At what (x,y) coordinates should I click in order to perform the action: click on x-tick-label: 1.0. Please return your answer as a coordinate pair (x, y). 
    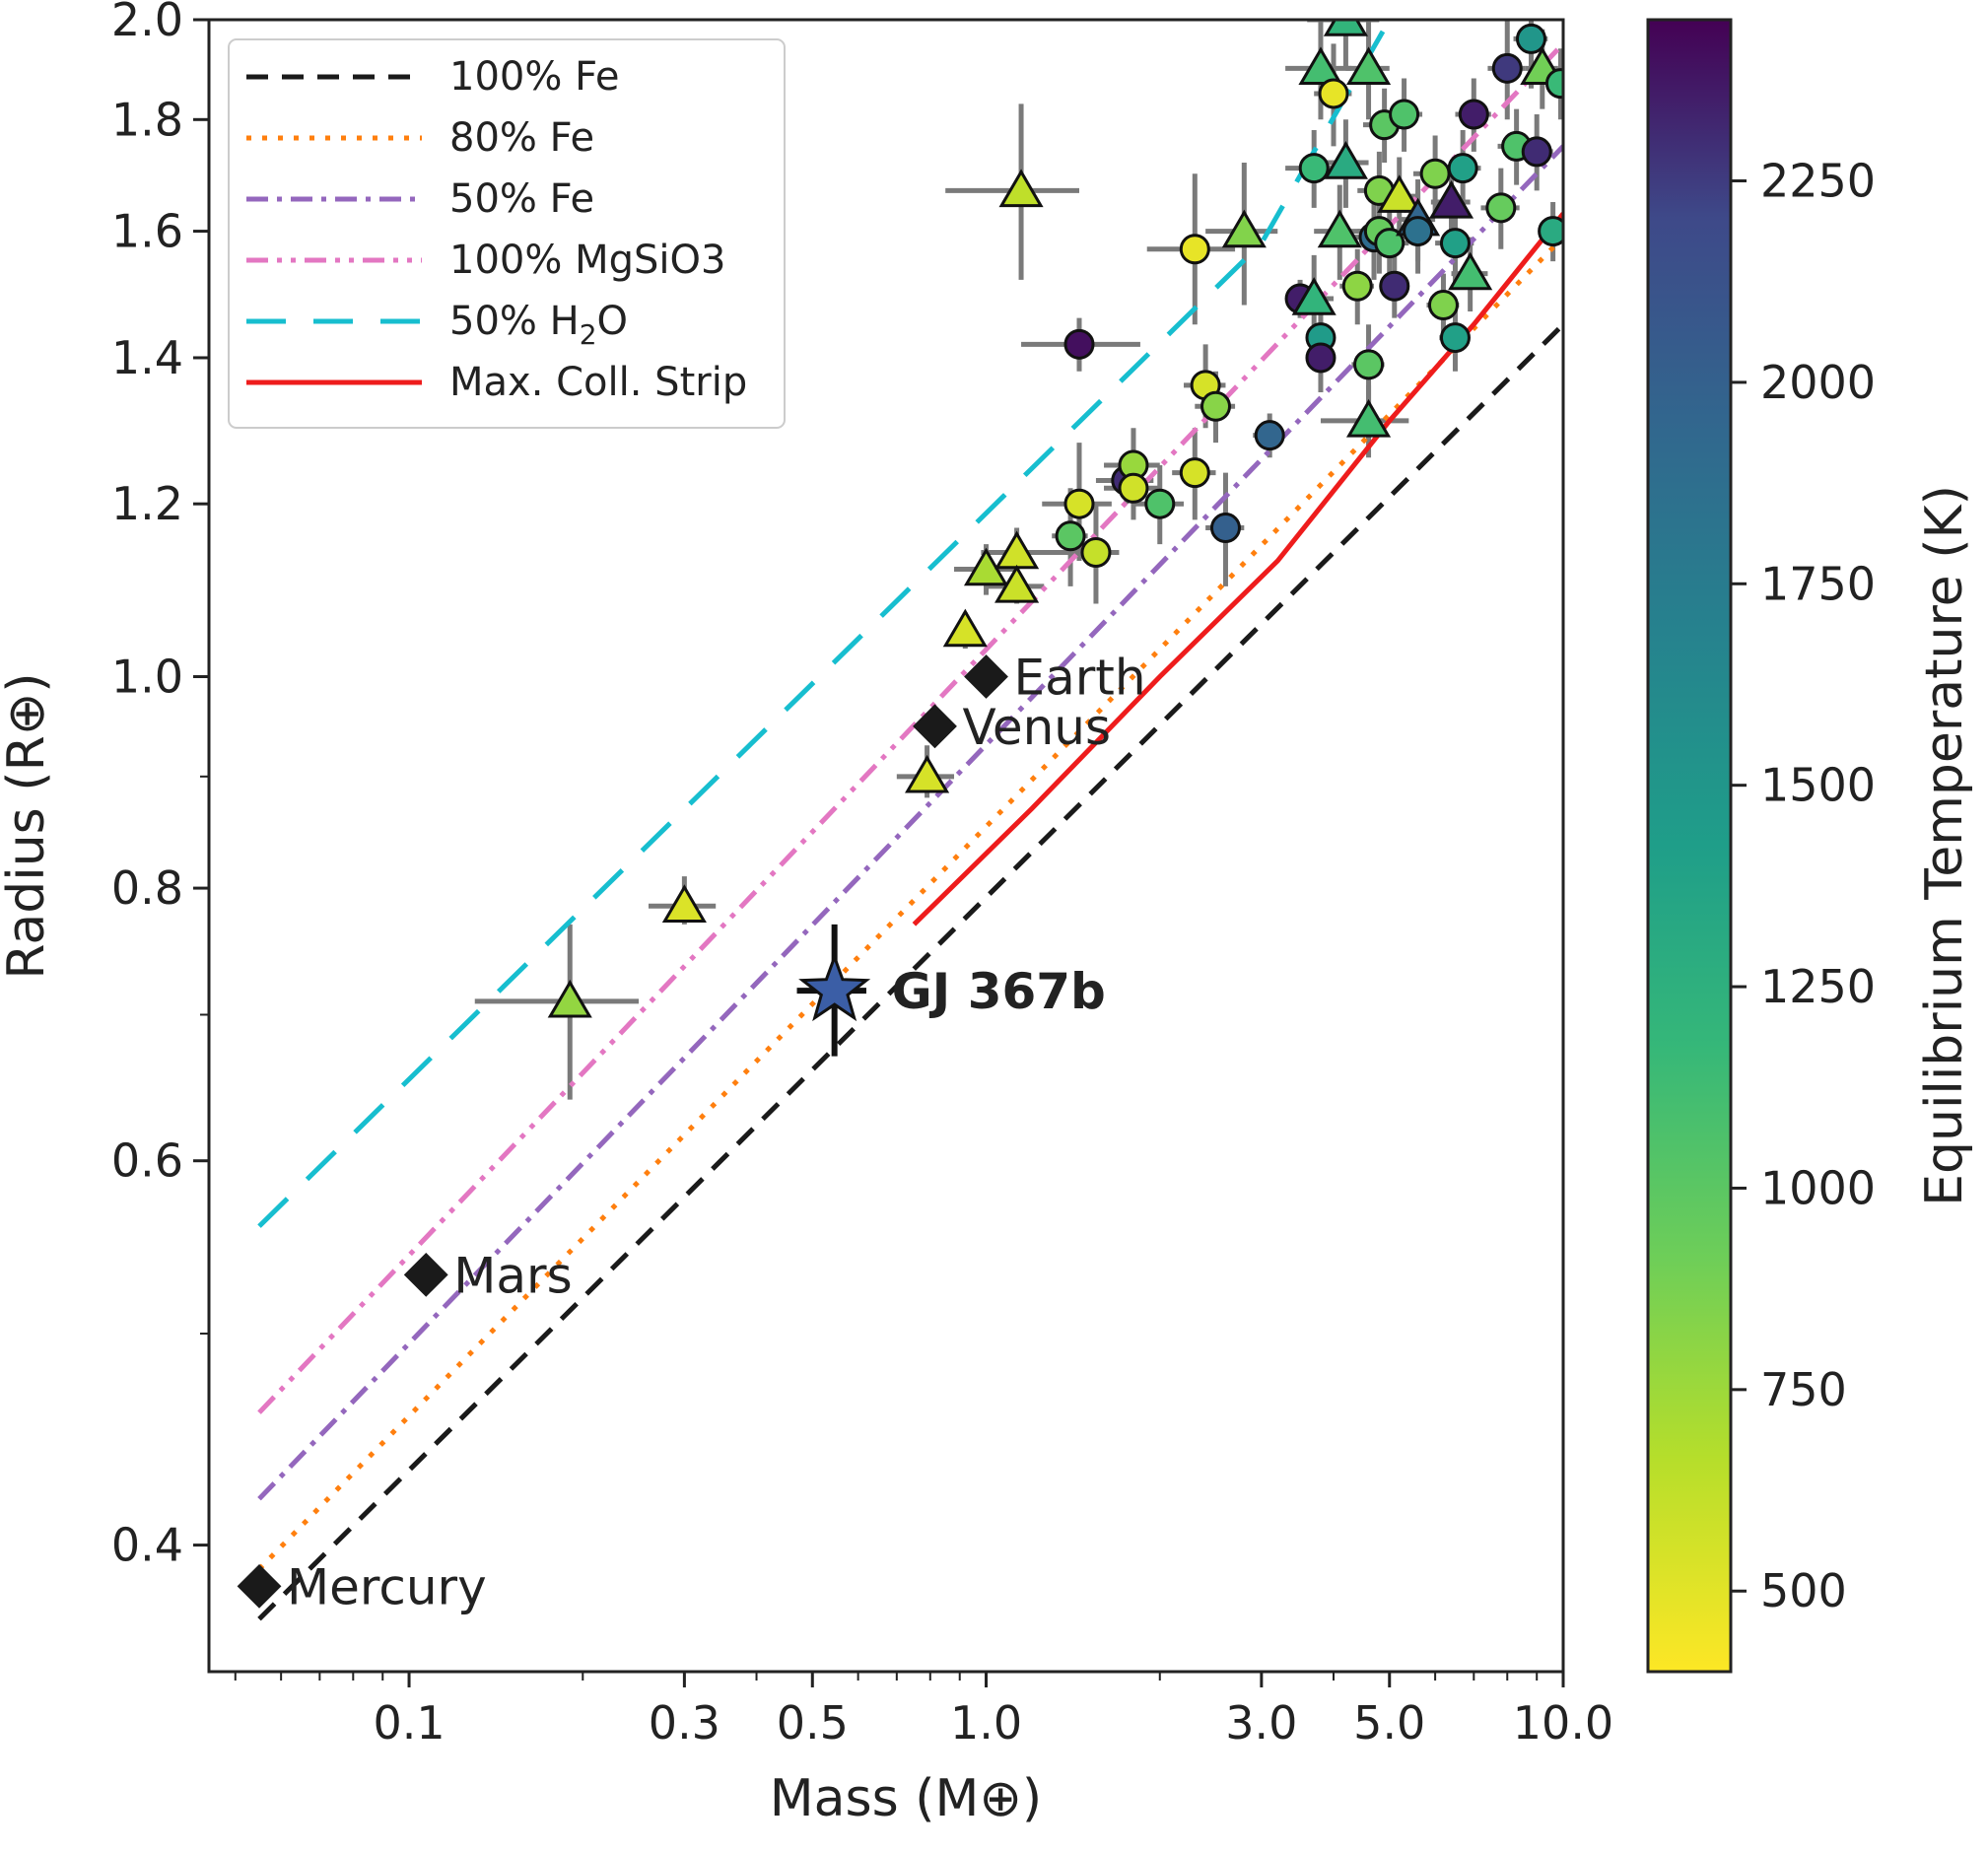
    Looking at the image, I should click on (986, 1723).